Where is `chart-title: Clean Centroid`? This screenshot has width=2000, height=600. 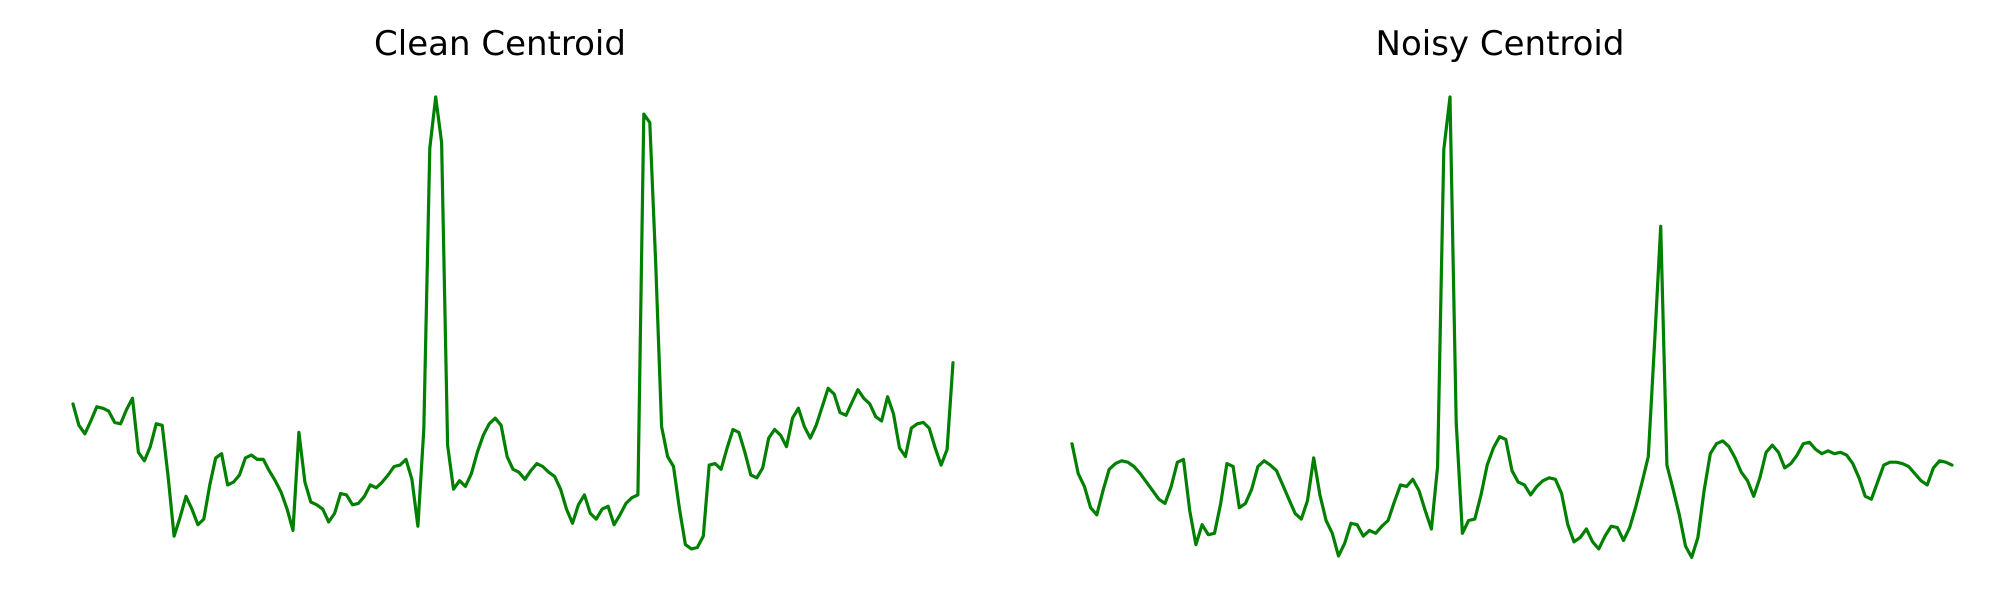
chart-title: Clean Centroid is located at coordinates (500, 44).